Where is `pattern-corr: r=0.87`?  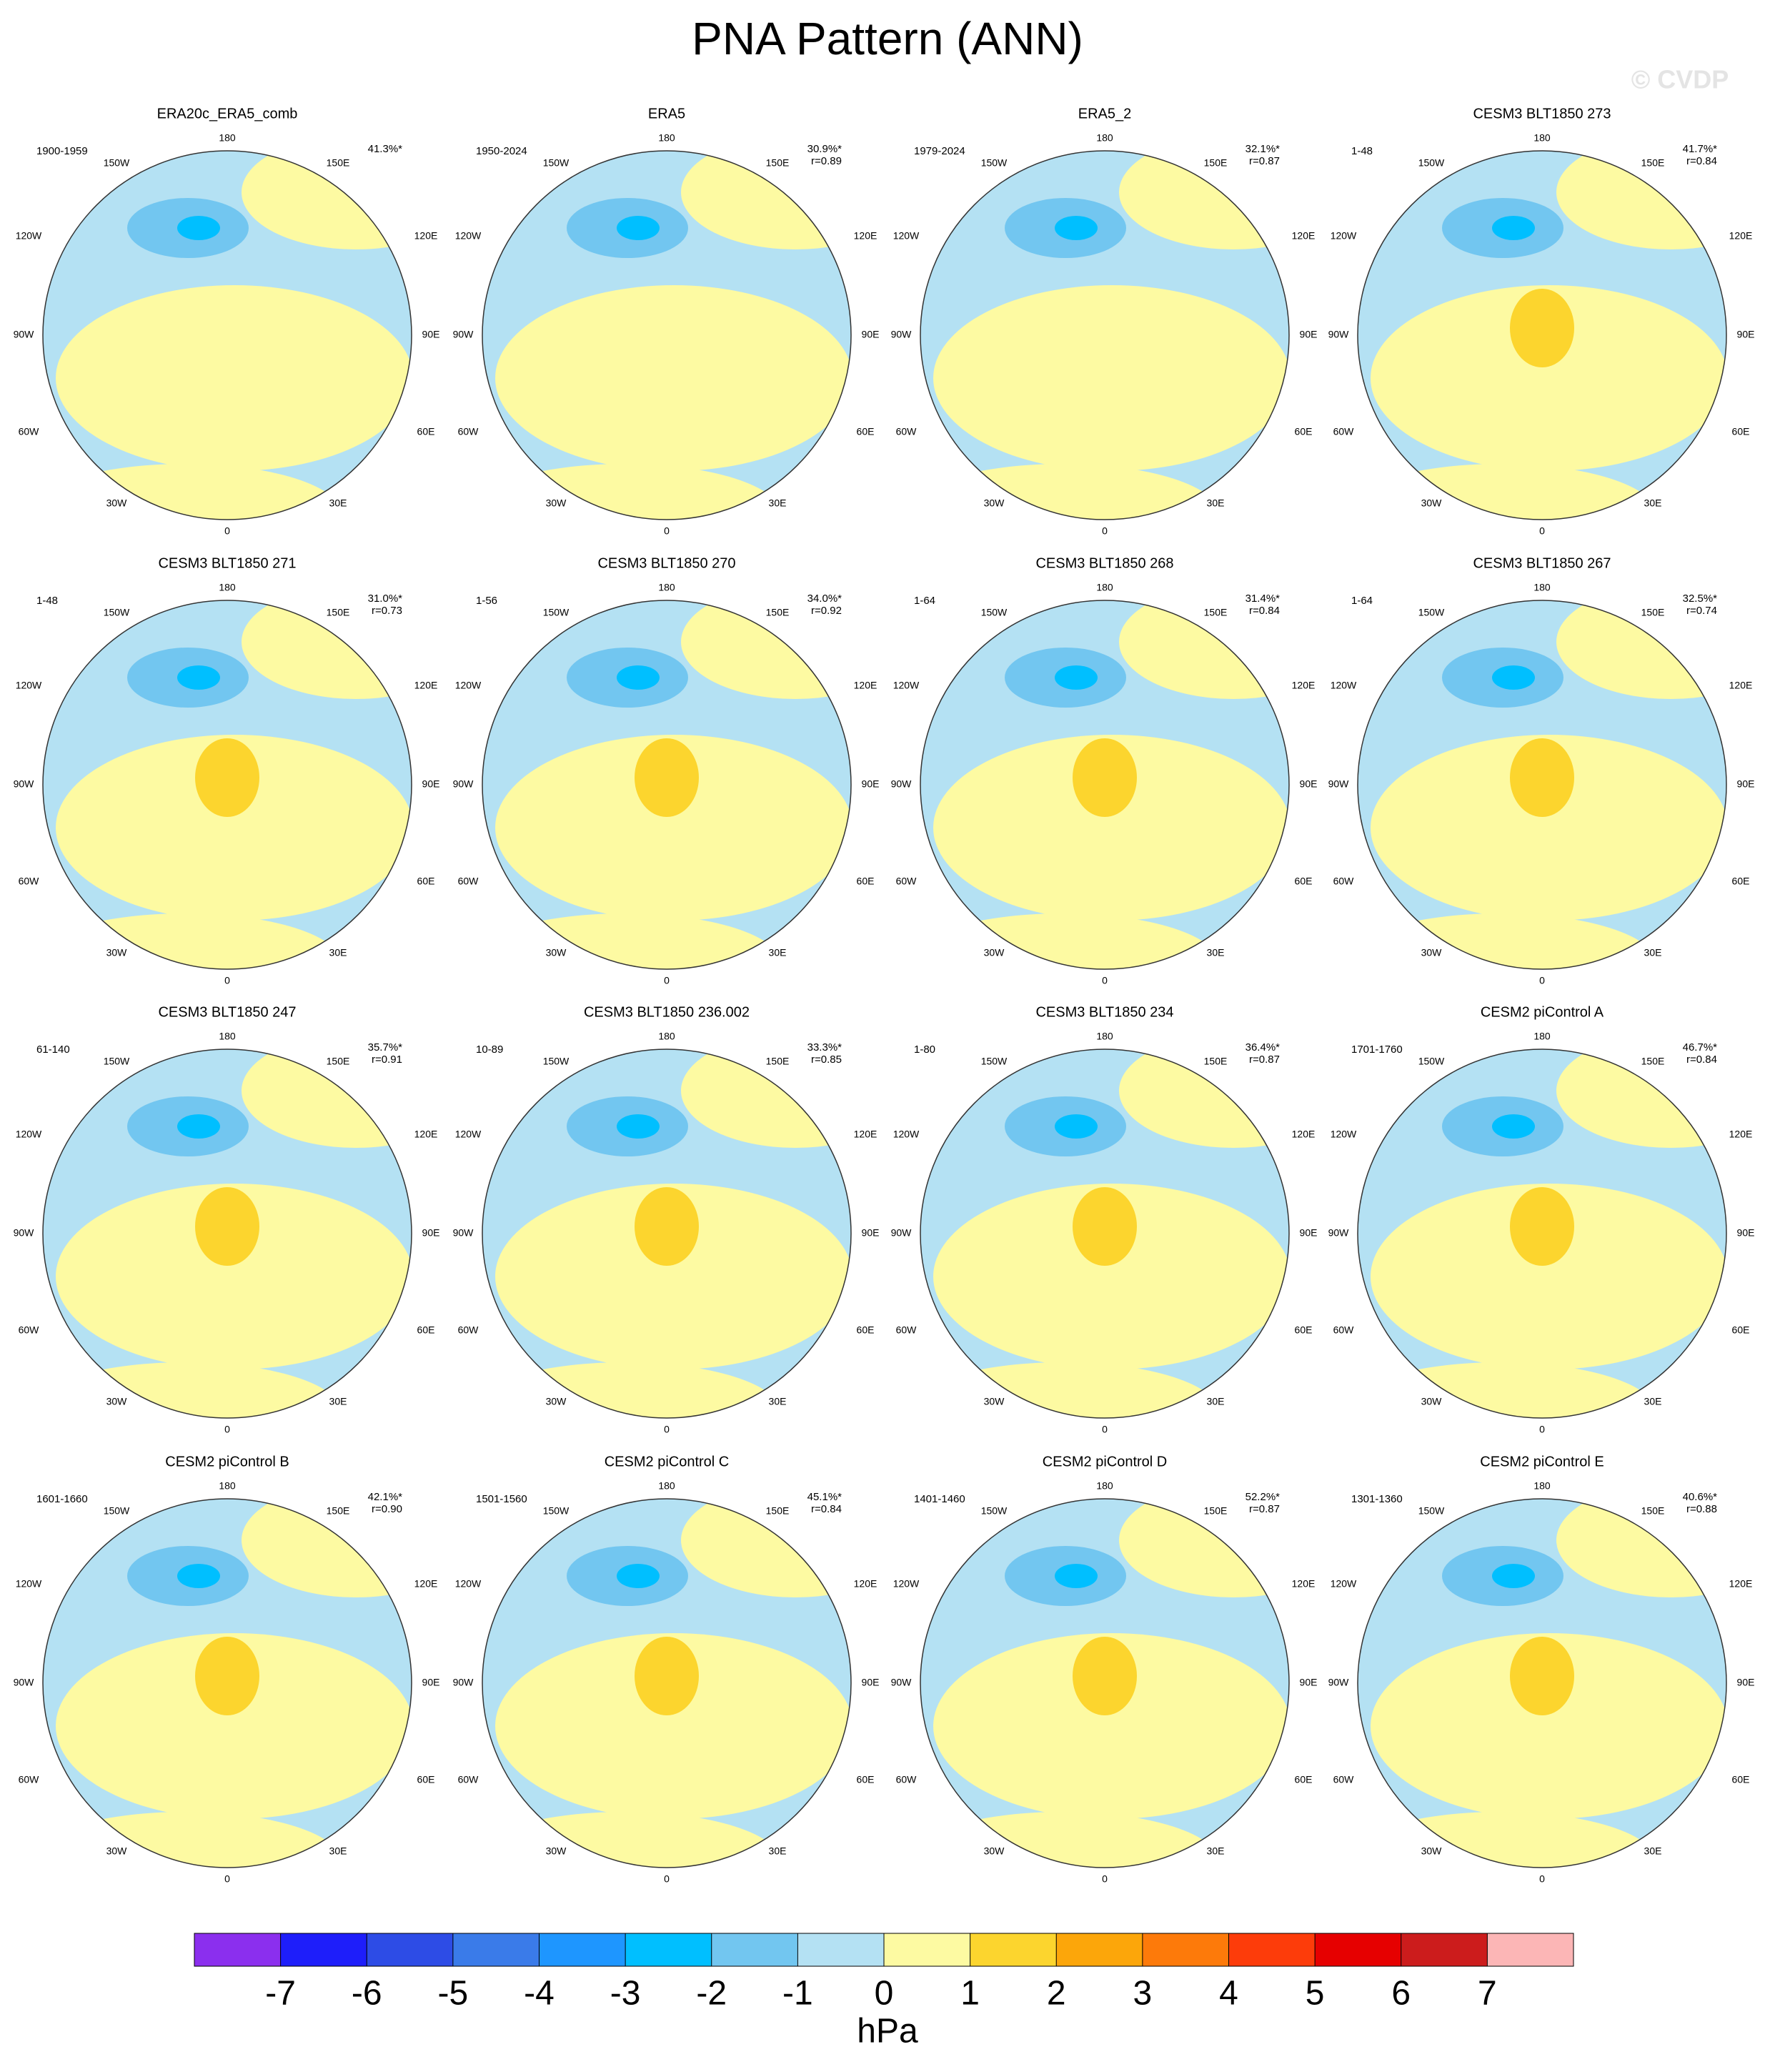 pattern-corr: r=0.87 is located at coordinates (1264, 1509).